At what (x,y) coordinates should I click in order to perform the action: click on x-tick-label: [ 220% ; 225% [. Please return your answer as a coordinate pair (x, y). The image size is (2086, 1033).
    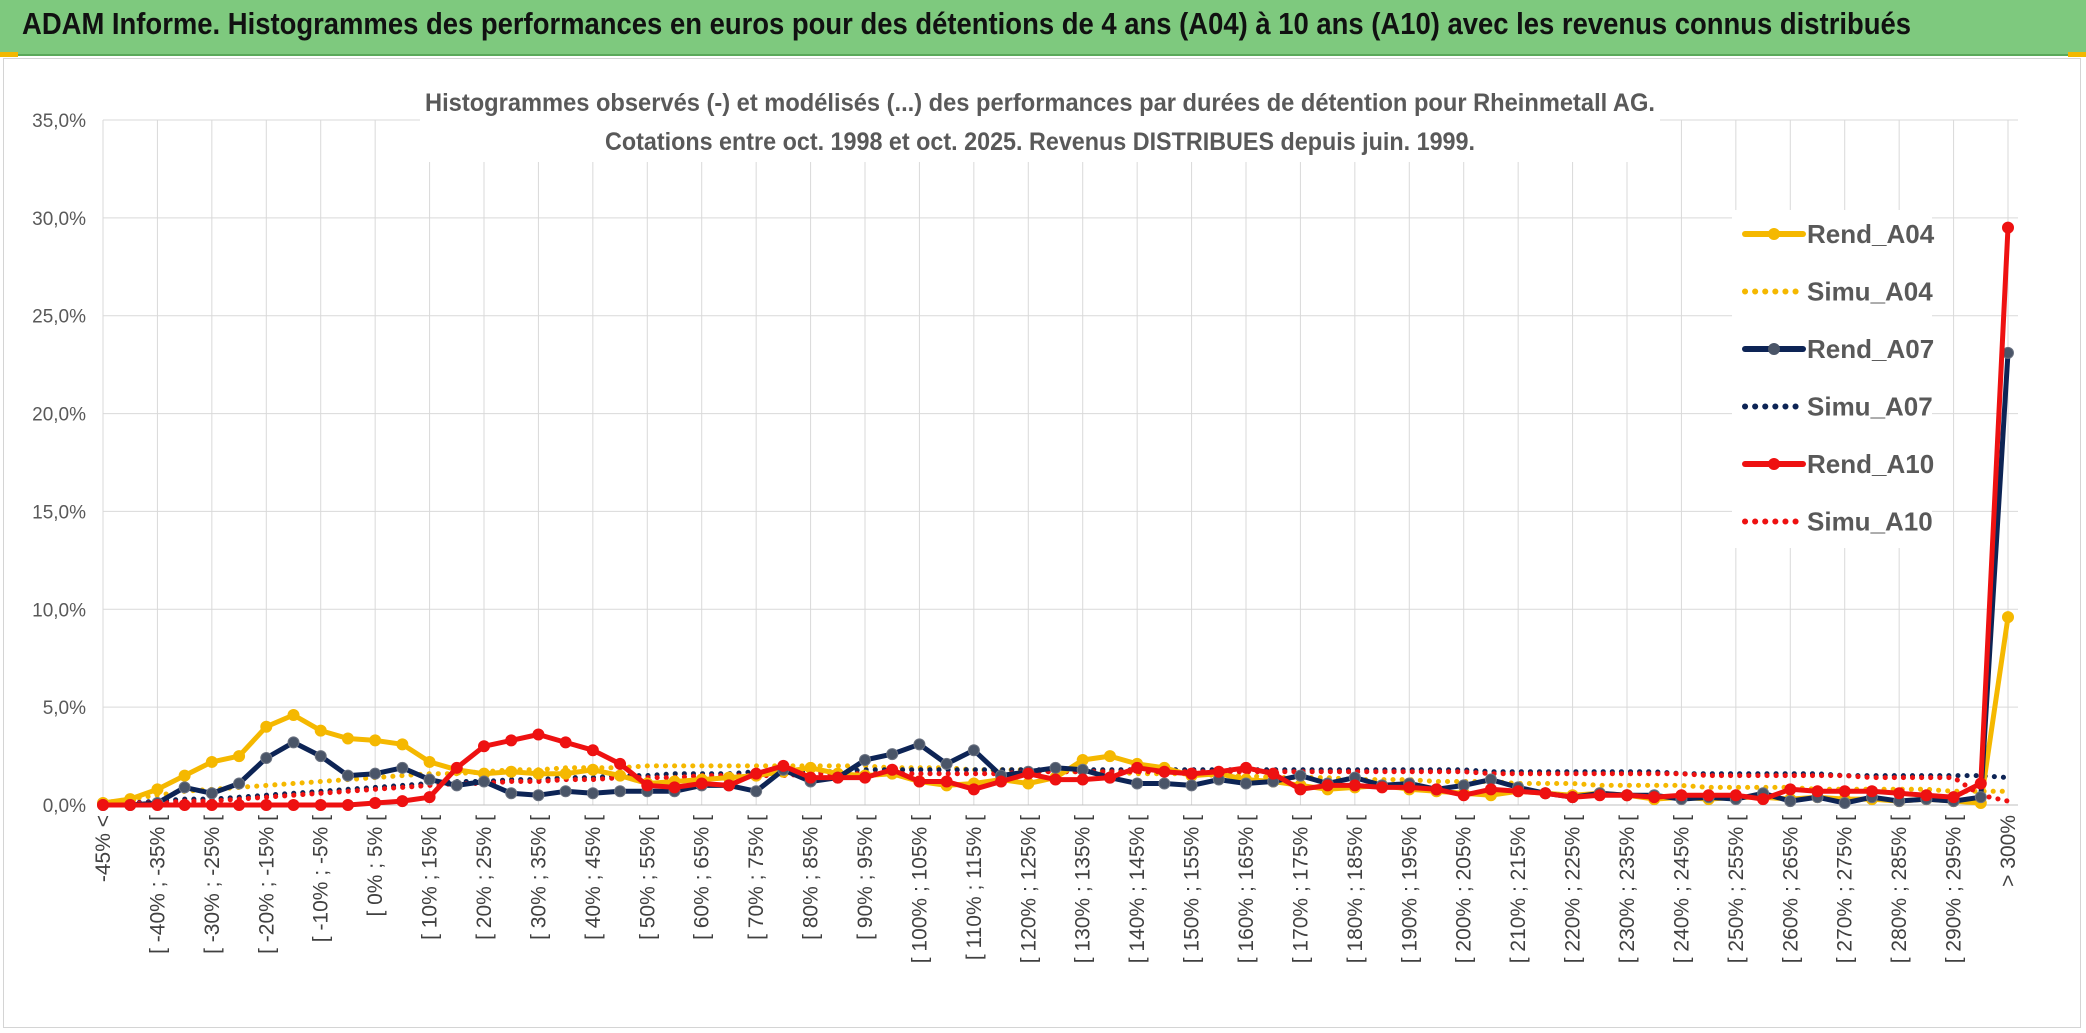
    Looking at the image, I should click on (1573, 889).